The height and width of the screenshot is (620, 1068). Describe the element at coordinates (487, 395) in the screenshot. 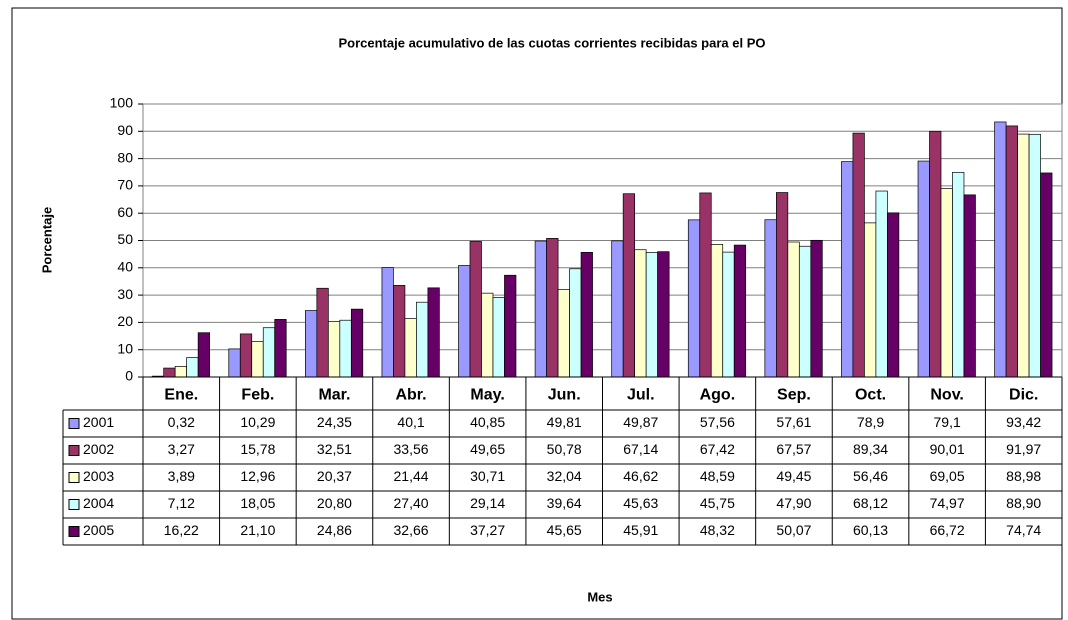

I see `x-tick-label: May.` at that location.